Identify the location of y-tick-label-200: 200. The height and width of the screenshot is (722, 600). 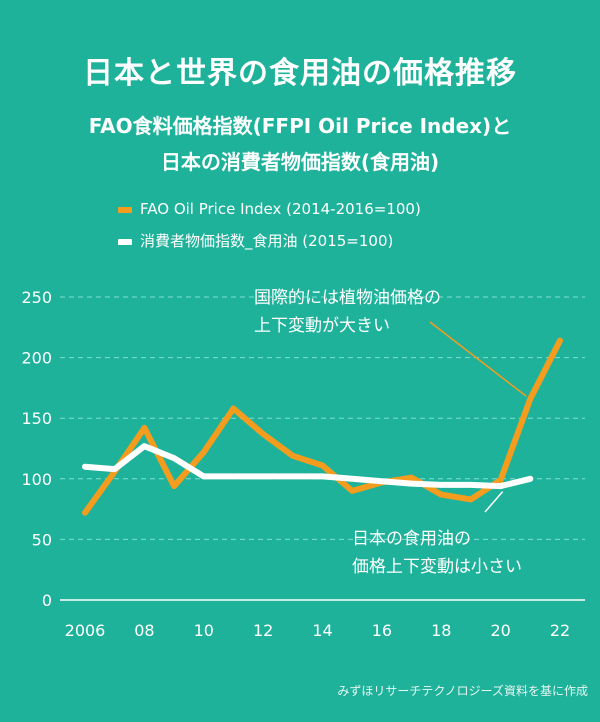
(36, 358).